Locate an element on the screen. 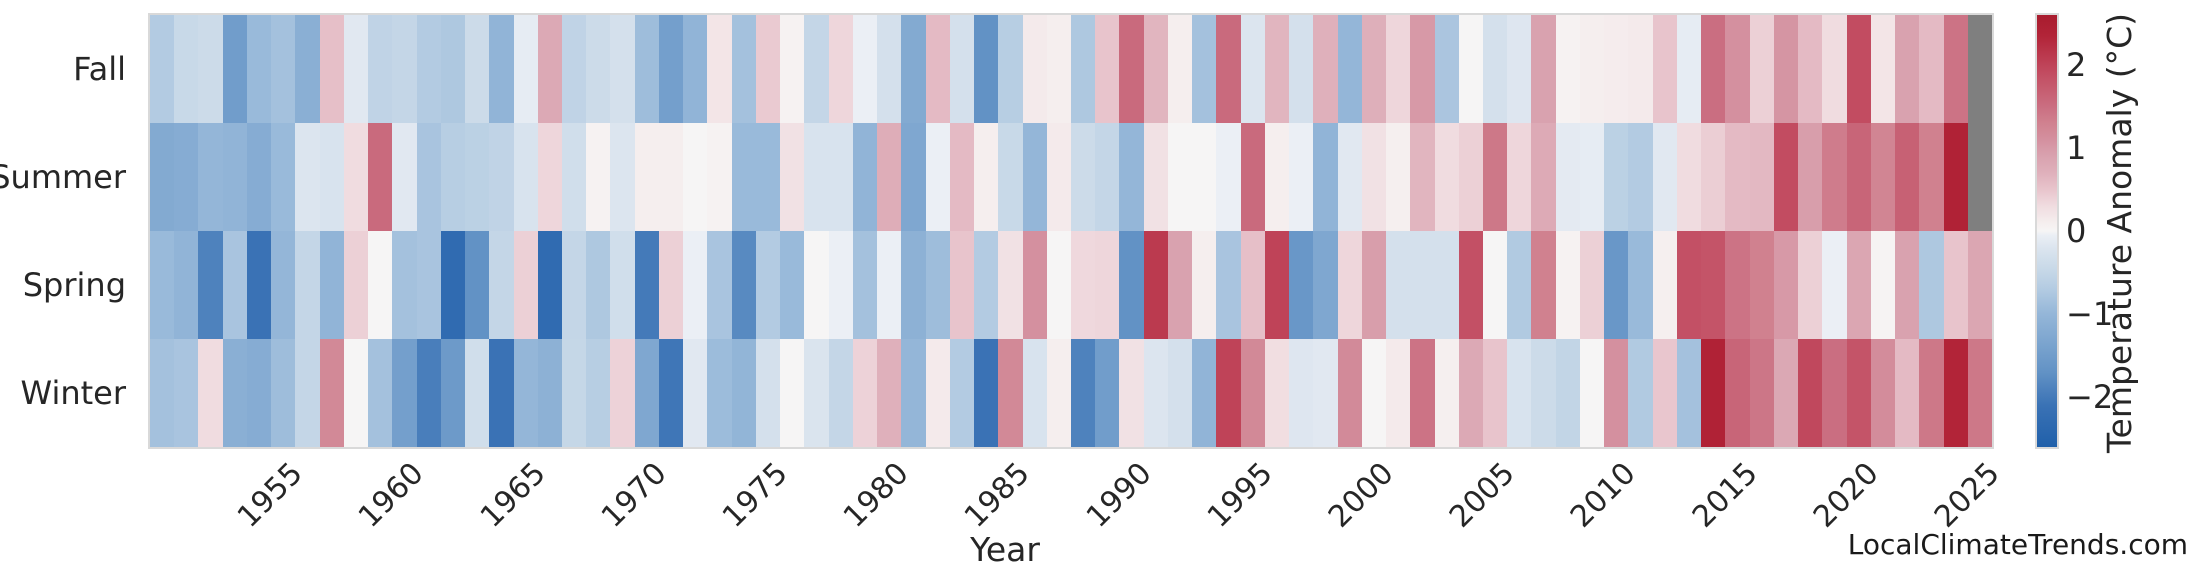 The image size is (2200, 585). x-axis-title: Year is located at coordinates (1005, 549).